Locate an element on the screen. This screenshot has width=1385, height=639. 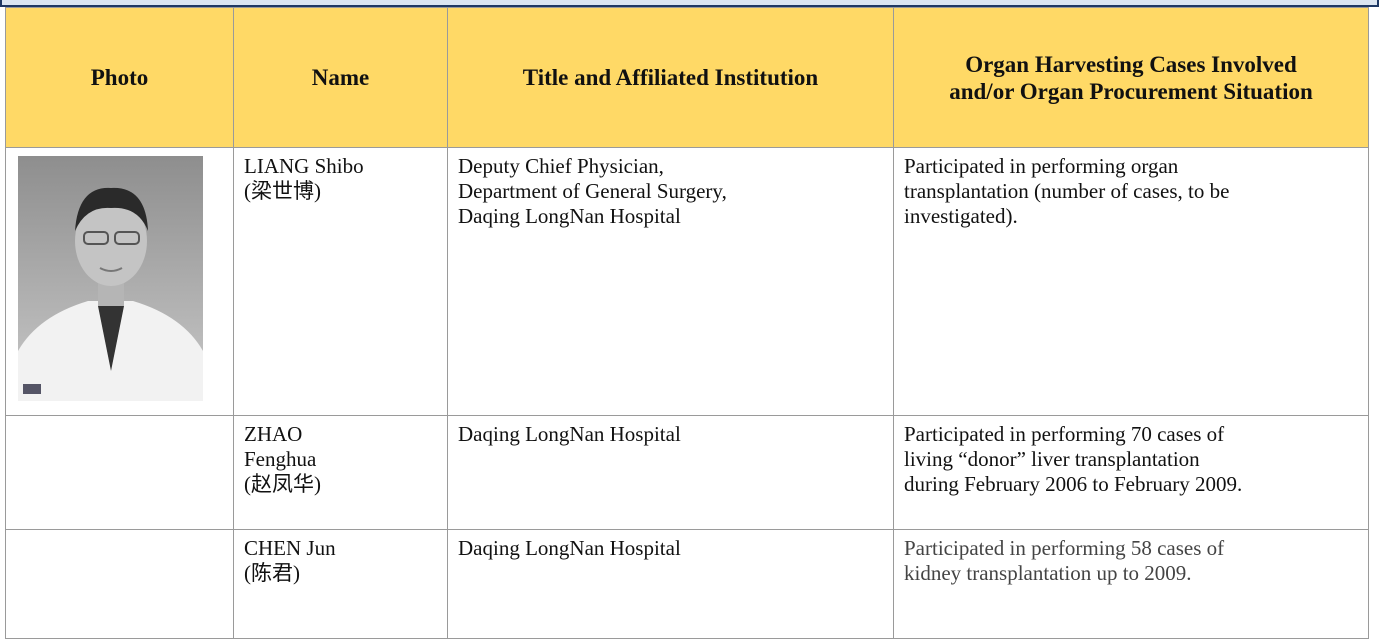
cases-line: kidney transplantation up to 2009. is located at coordinates (1048, 573).